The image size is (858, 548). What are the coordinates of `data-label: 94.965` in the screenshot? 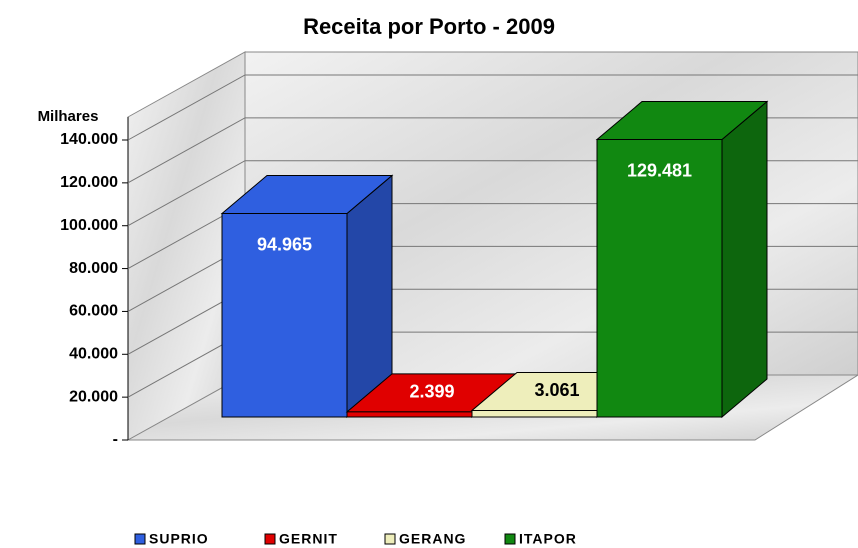 It's located at (284, 244).